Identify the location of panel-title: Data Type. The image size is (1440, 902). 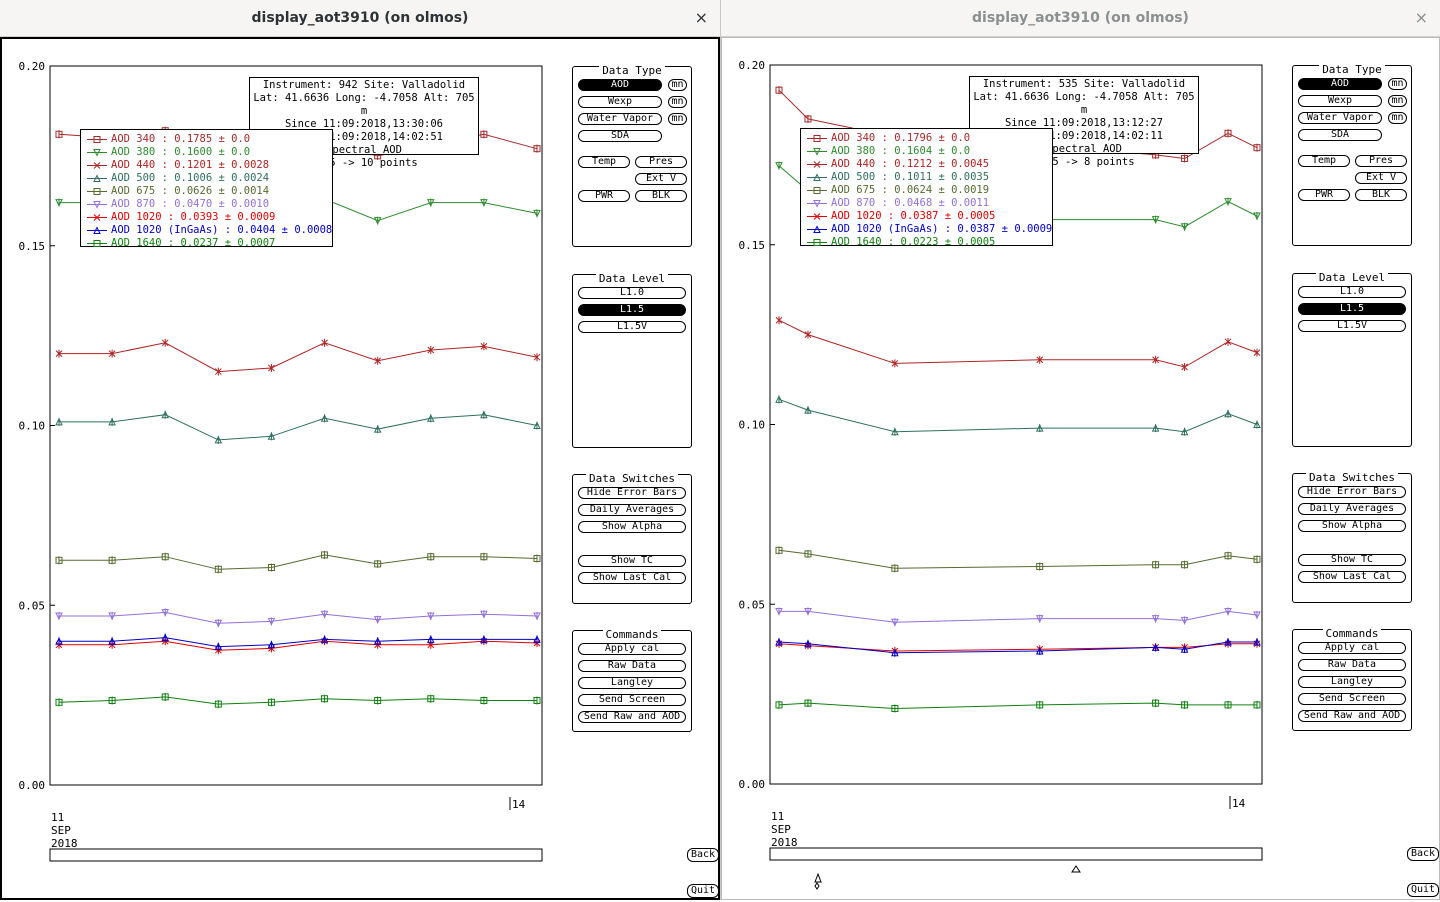
(1352, 67).